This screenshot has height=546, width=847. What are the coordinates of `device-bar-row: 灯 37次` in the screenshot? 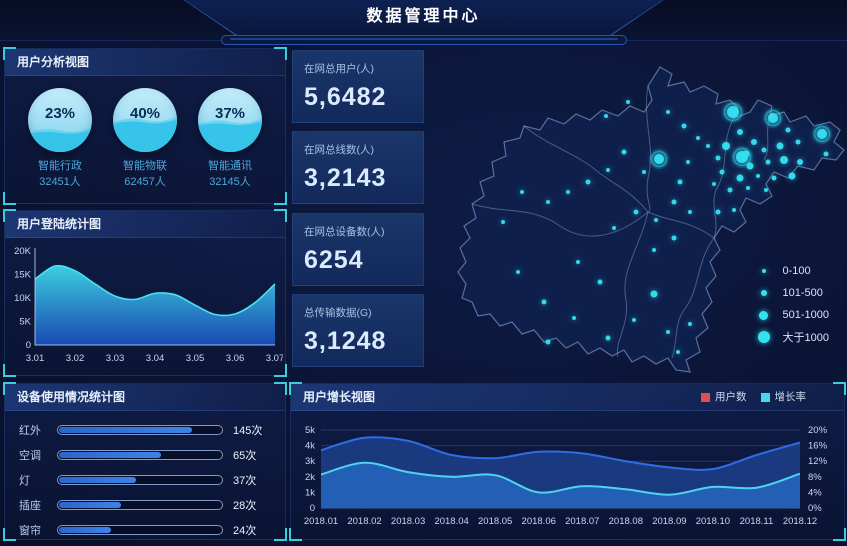 It's located at (145, 479).